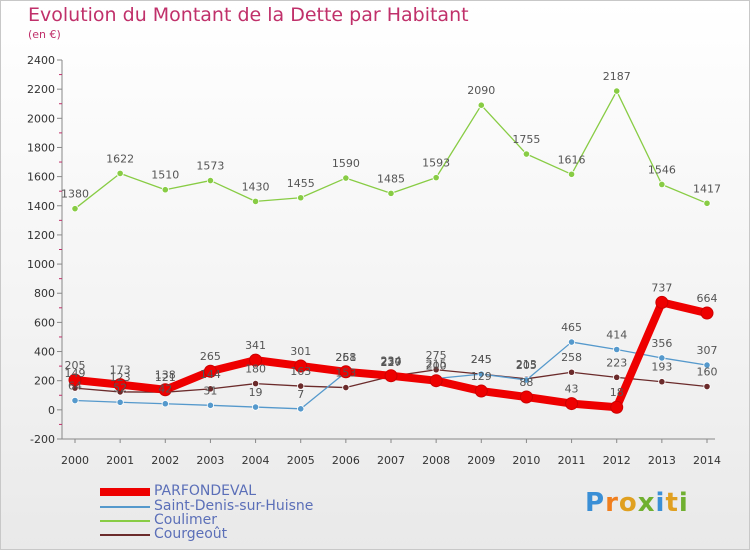 The width and height of the screenshot is (750, 550). Describe the element at coordinates (41, 118) in the screenshot. I see `y-tick-label: 2000` at that location.